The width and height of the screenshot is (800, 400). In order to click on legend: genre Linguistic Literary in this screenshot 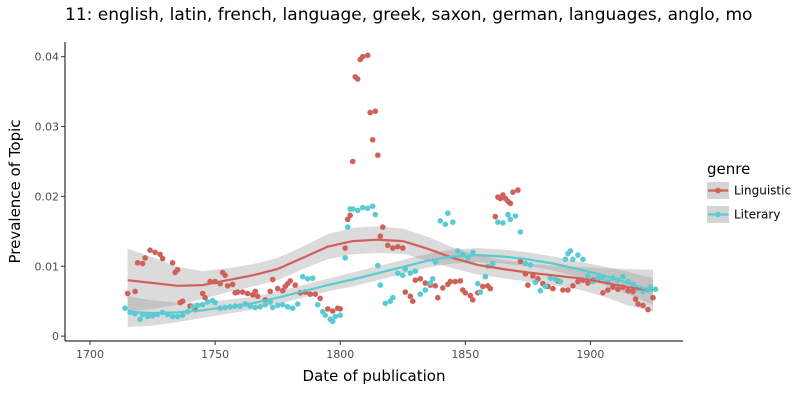, I will do `click(749, 191)`.